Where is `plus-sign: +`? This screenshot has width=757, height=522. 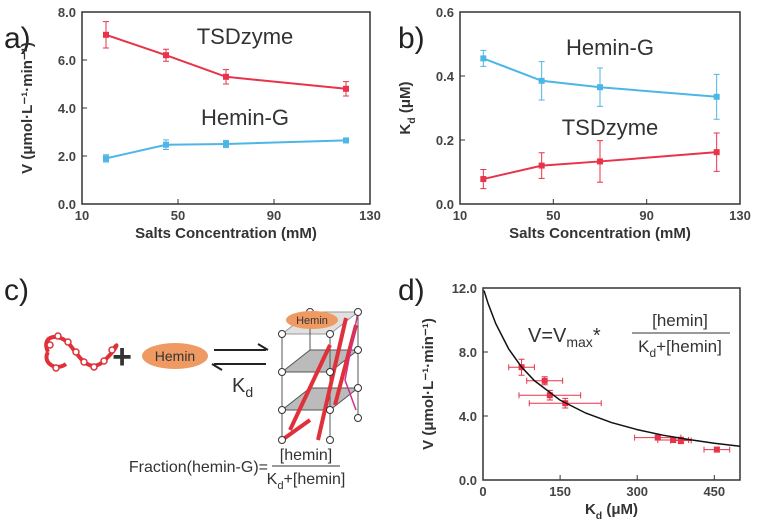 plus-sign: + is located at coordinates (122, 357).